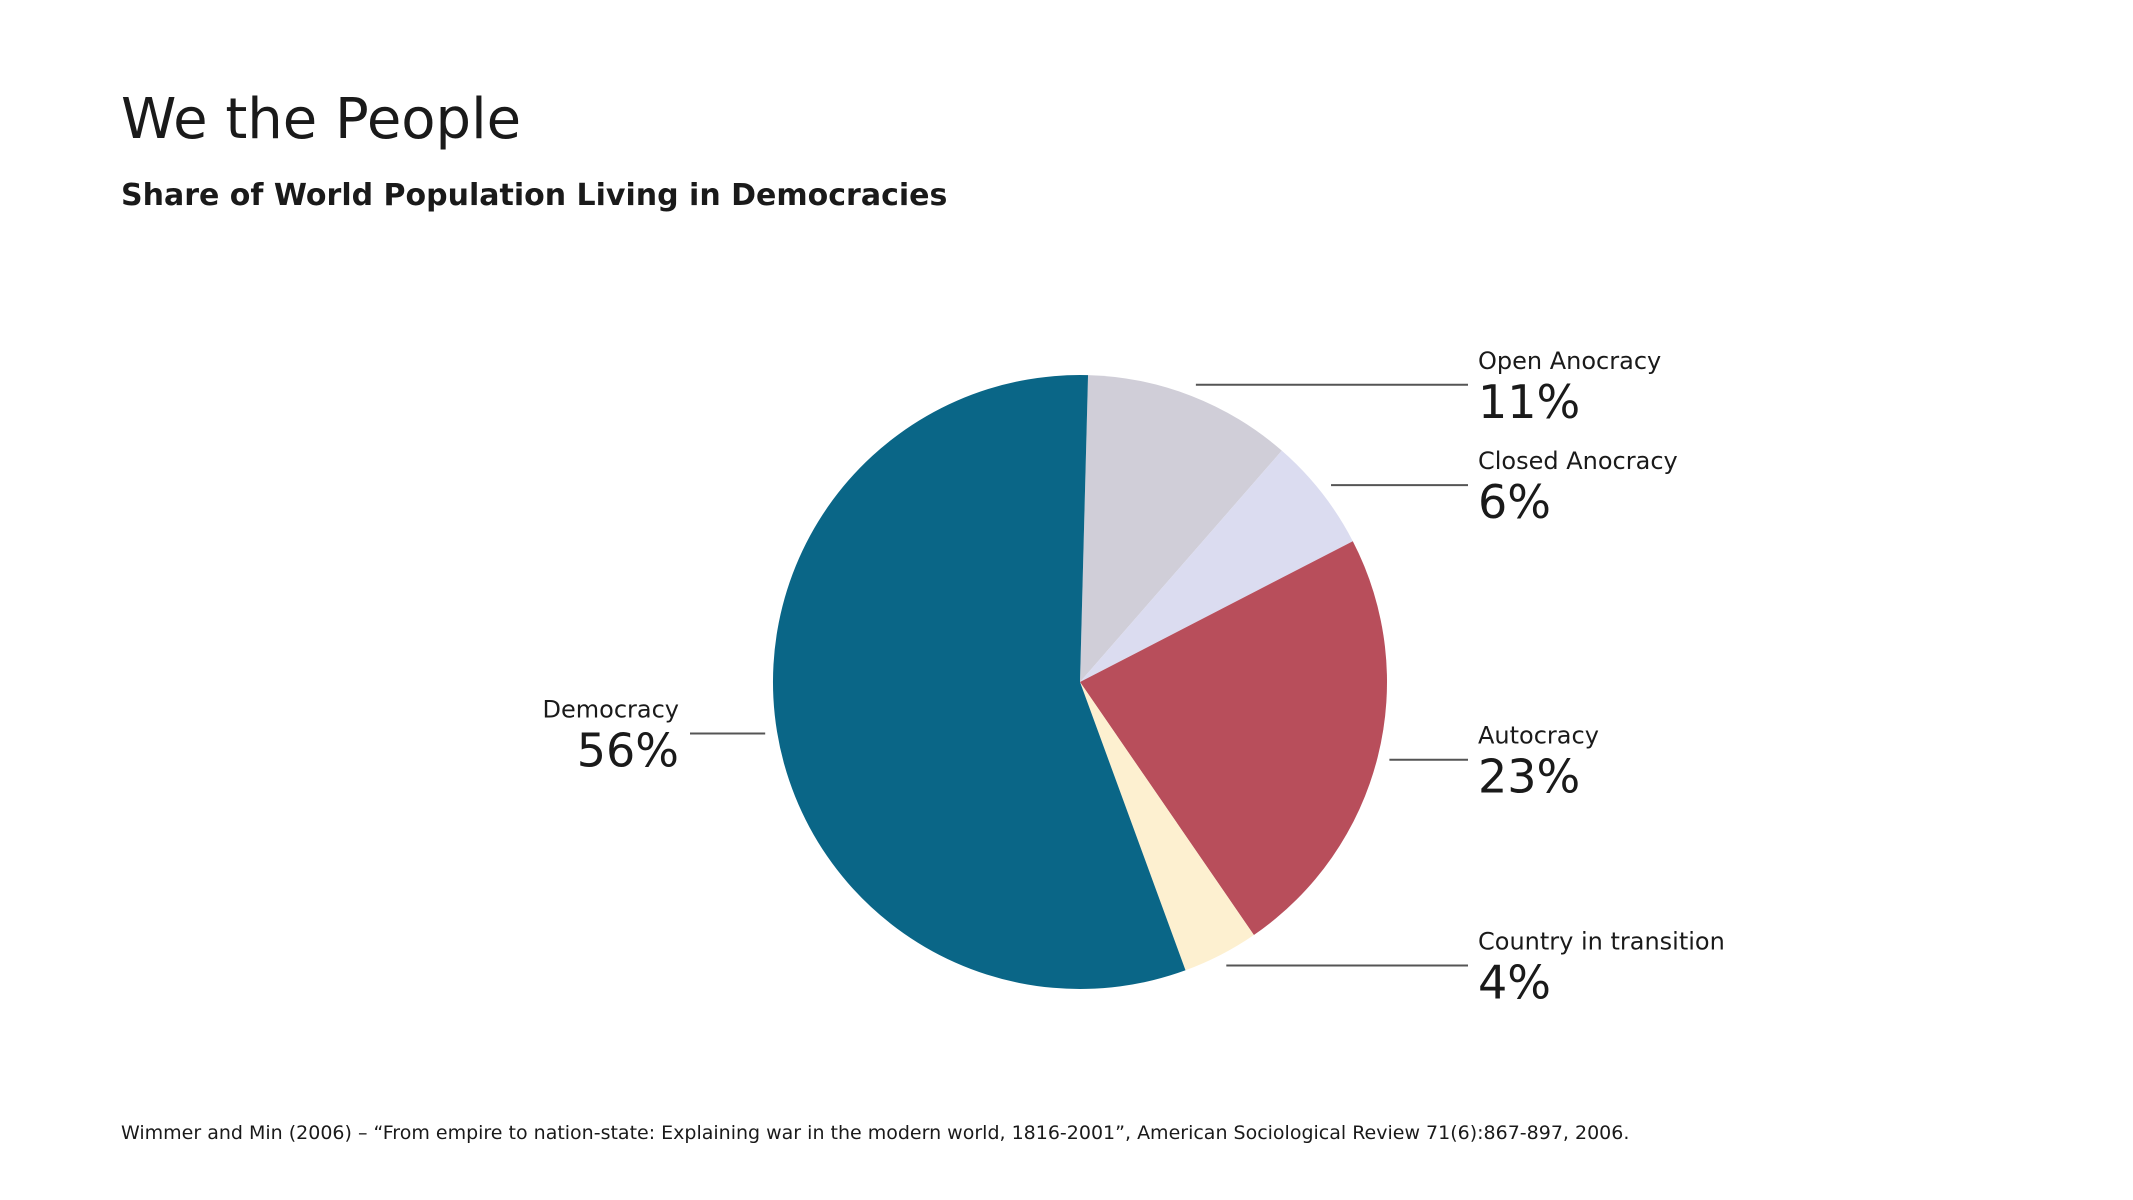 Image resolution: width=2133 pixels, height=1200 pixels. Describe the element at coordinates (1514, 982) in the screenshot. I see `slice-value-country-in-transition: 4%` at that location.